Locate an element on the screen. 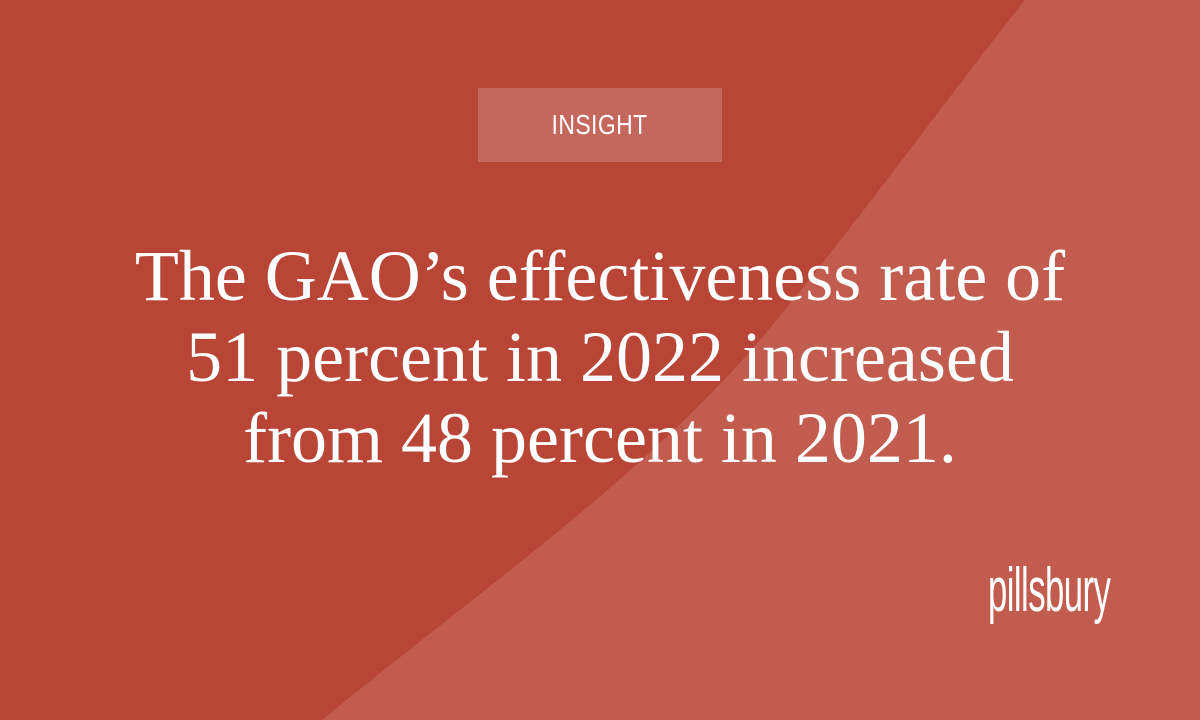 Image resolution: width=1200 pixels, height=720 pixels. category-badge: INSIGHT is located at coordinates (600, 125).